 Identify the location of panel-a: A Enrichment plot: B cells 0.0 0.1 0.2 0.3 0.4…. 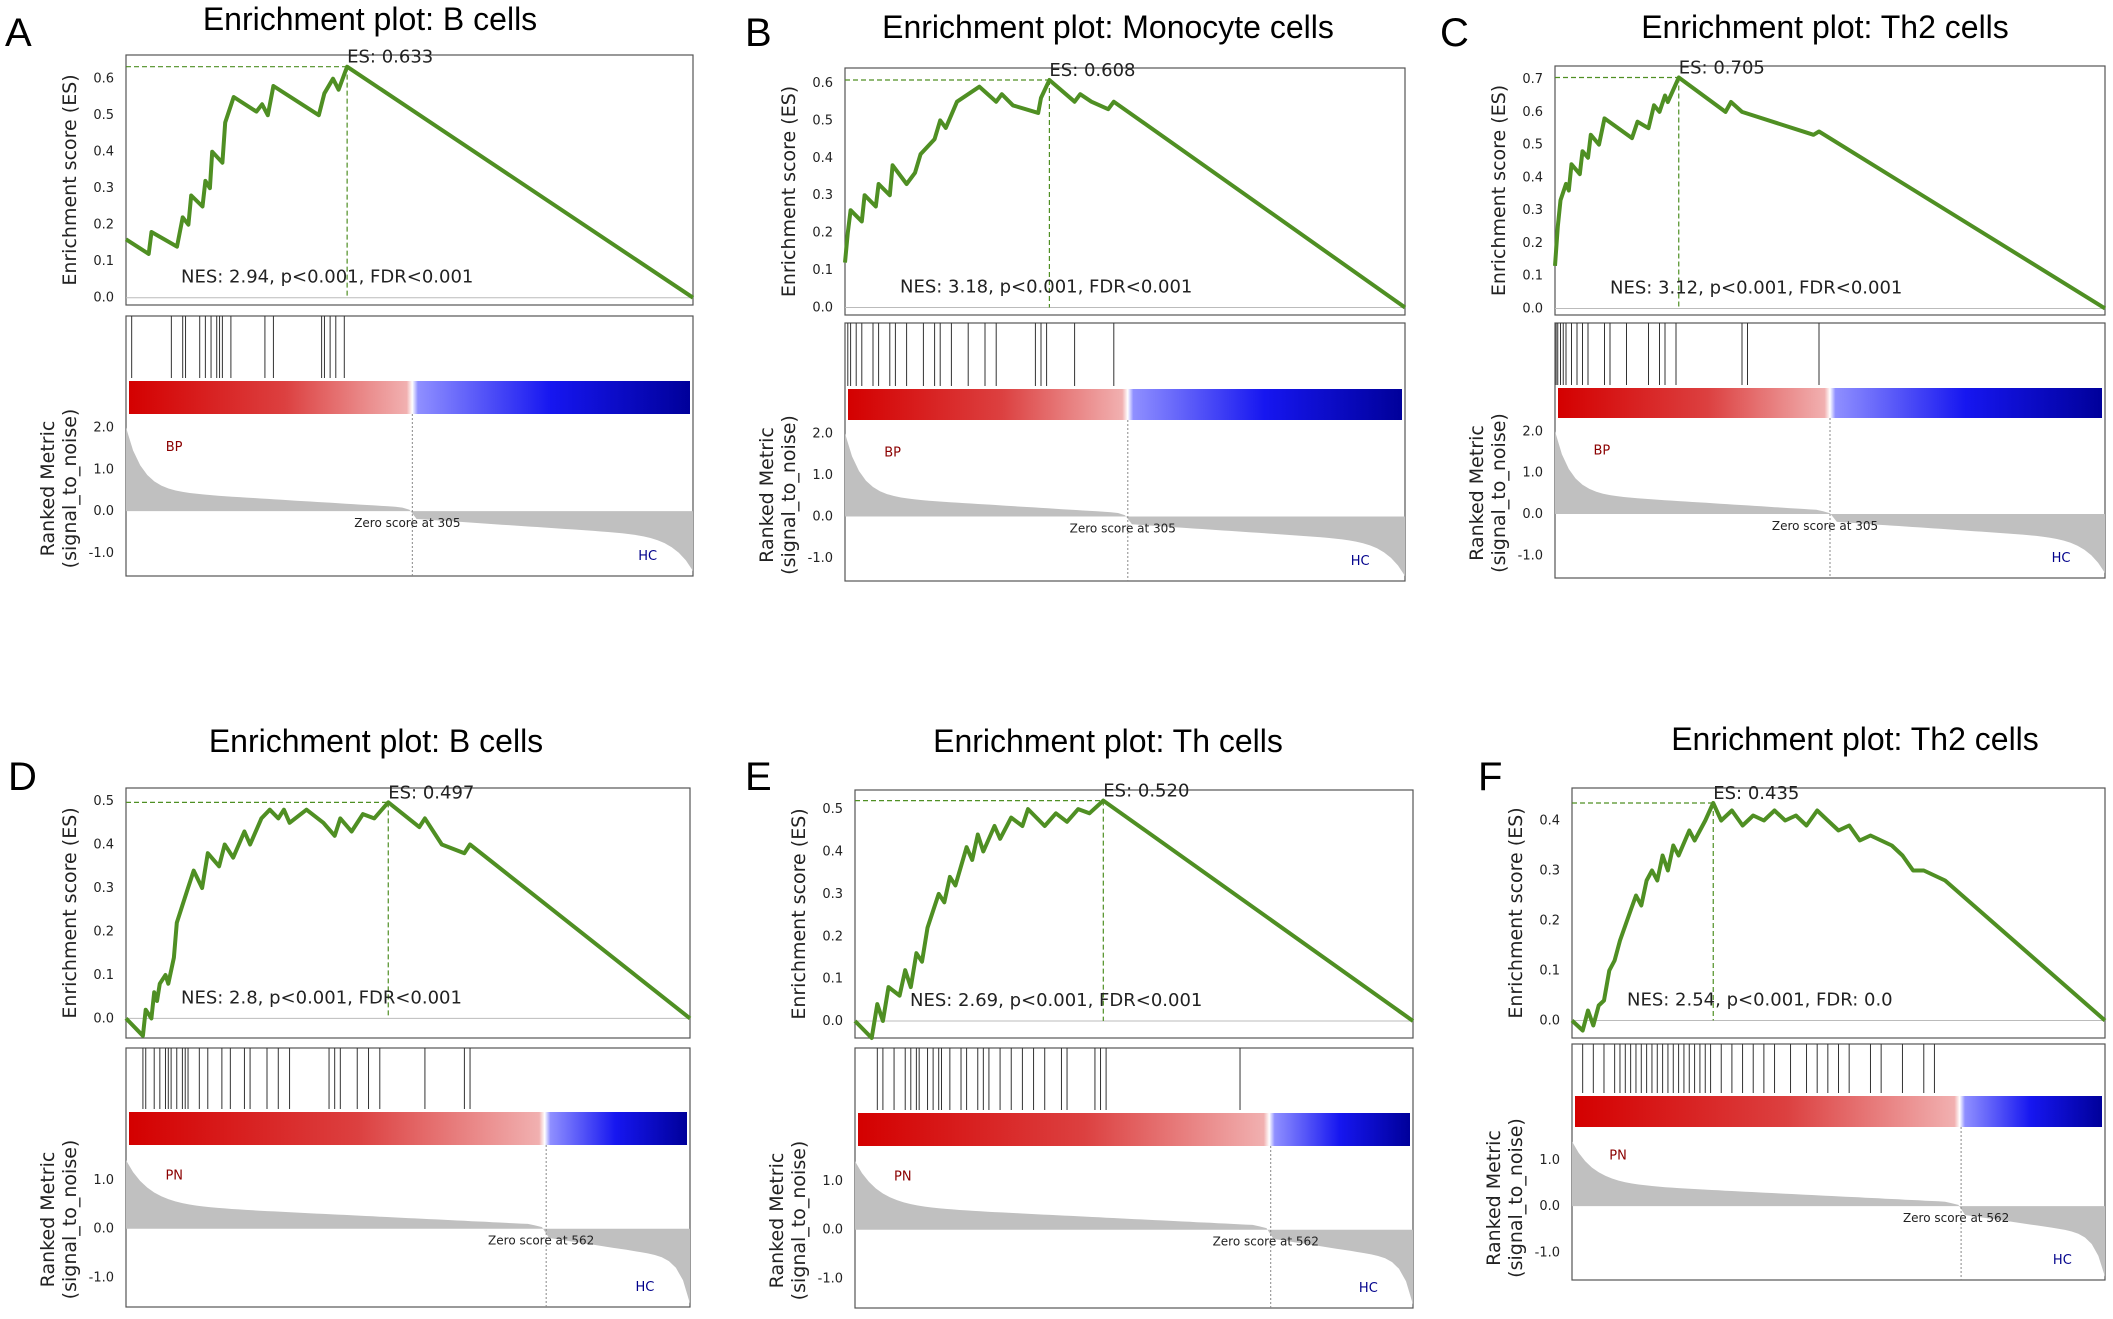
(350, 289).